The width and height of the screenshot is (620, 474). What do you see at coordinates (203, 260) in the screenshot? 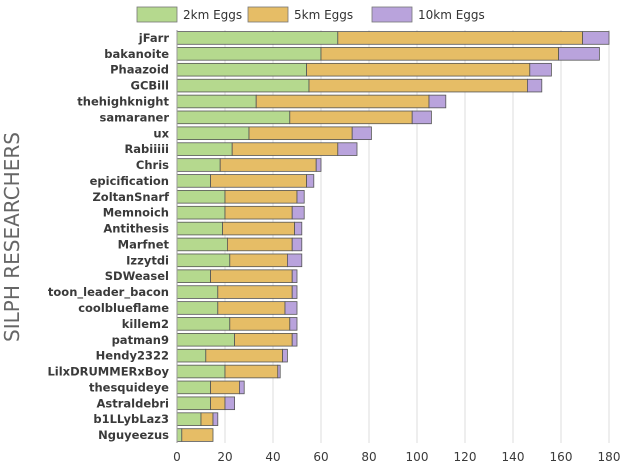
I see `bar-Izzytdi-2km-eggs` at bounding box center [203, 260].